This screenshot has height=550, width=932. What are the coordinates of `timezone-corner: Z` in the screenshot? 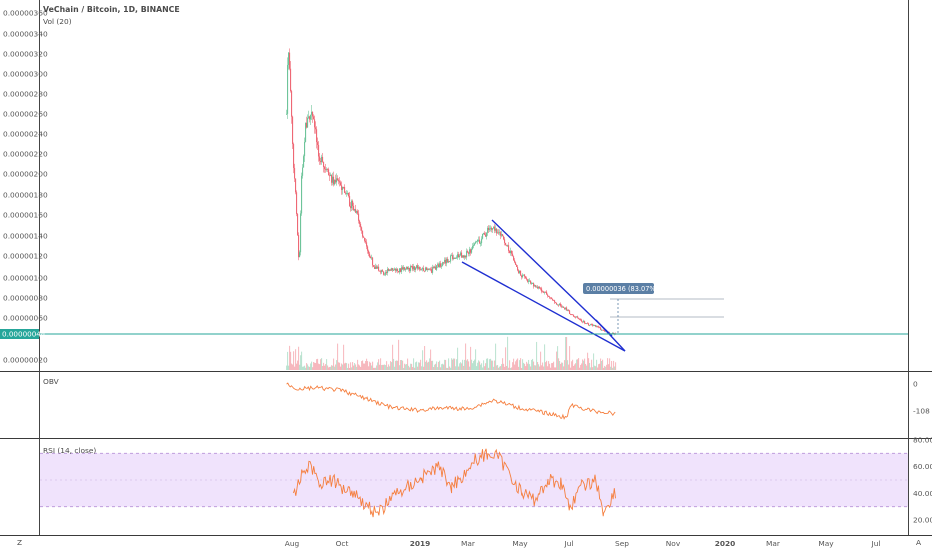 It's located at (19, 542).